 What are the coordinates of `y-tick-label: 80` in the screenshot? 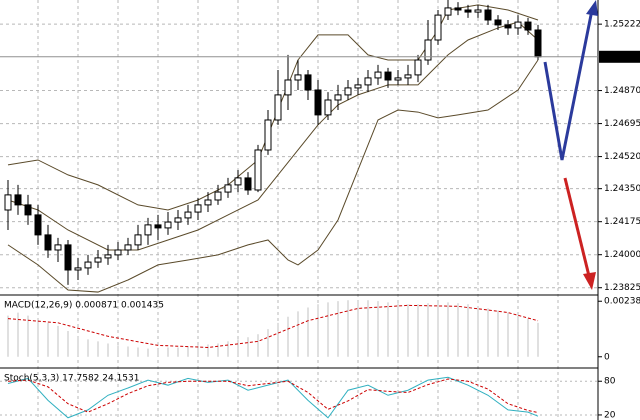 It's located at (610, 382).